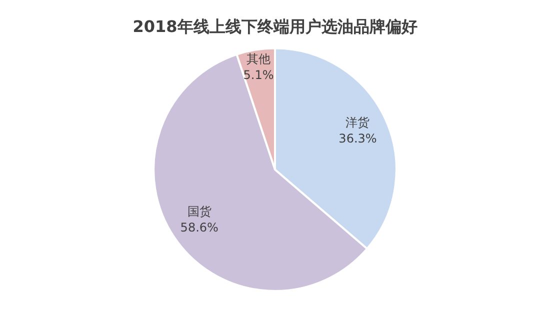 This screenshot has height=332, width=550. What do you see at coordinates (199, 227) in the screenshot?
I see `data-label: 58.6%` at bounding box center [199, 227].